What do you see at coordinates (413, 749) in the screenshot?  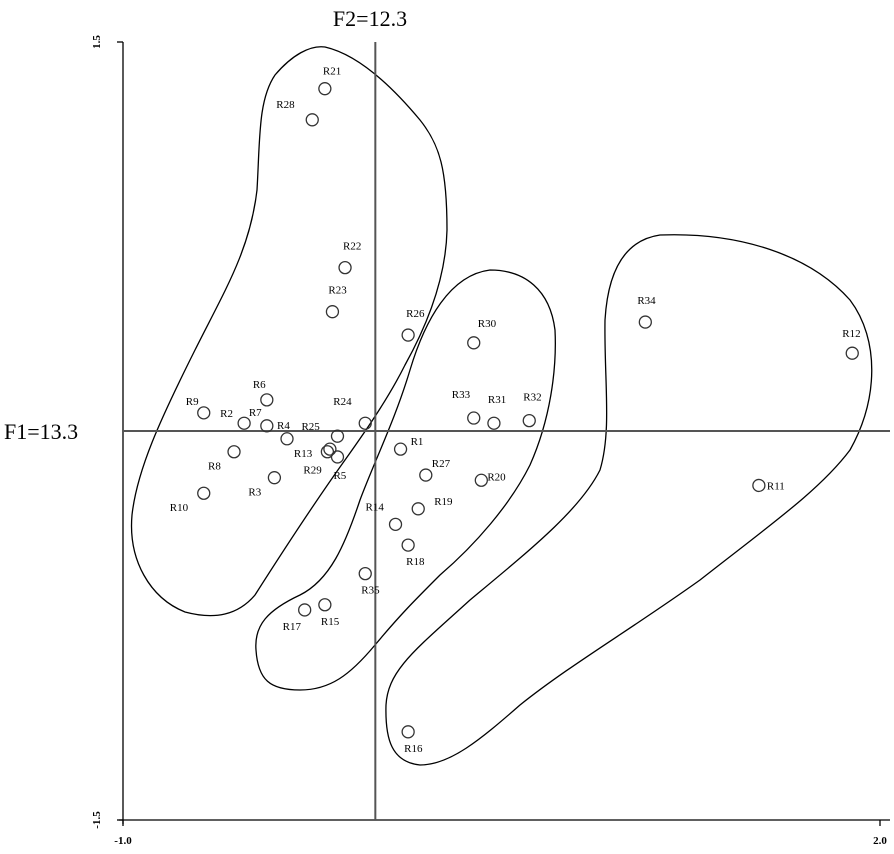 I see `point-label: R16` at bounding box center [413, 749].